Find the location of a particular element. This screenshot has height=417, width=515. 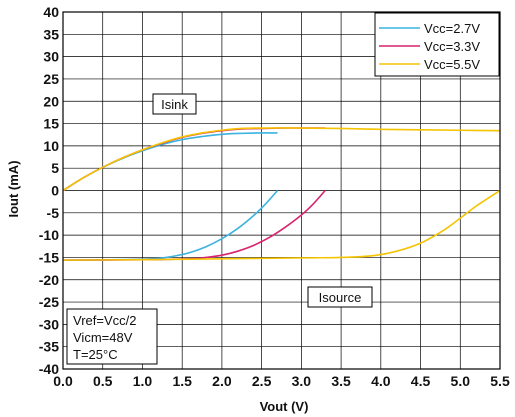

condition-vref: Vref=Vcc/2 is located at coordinates (104, 320).